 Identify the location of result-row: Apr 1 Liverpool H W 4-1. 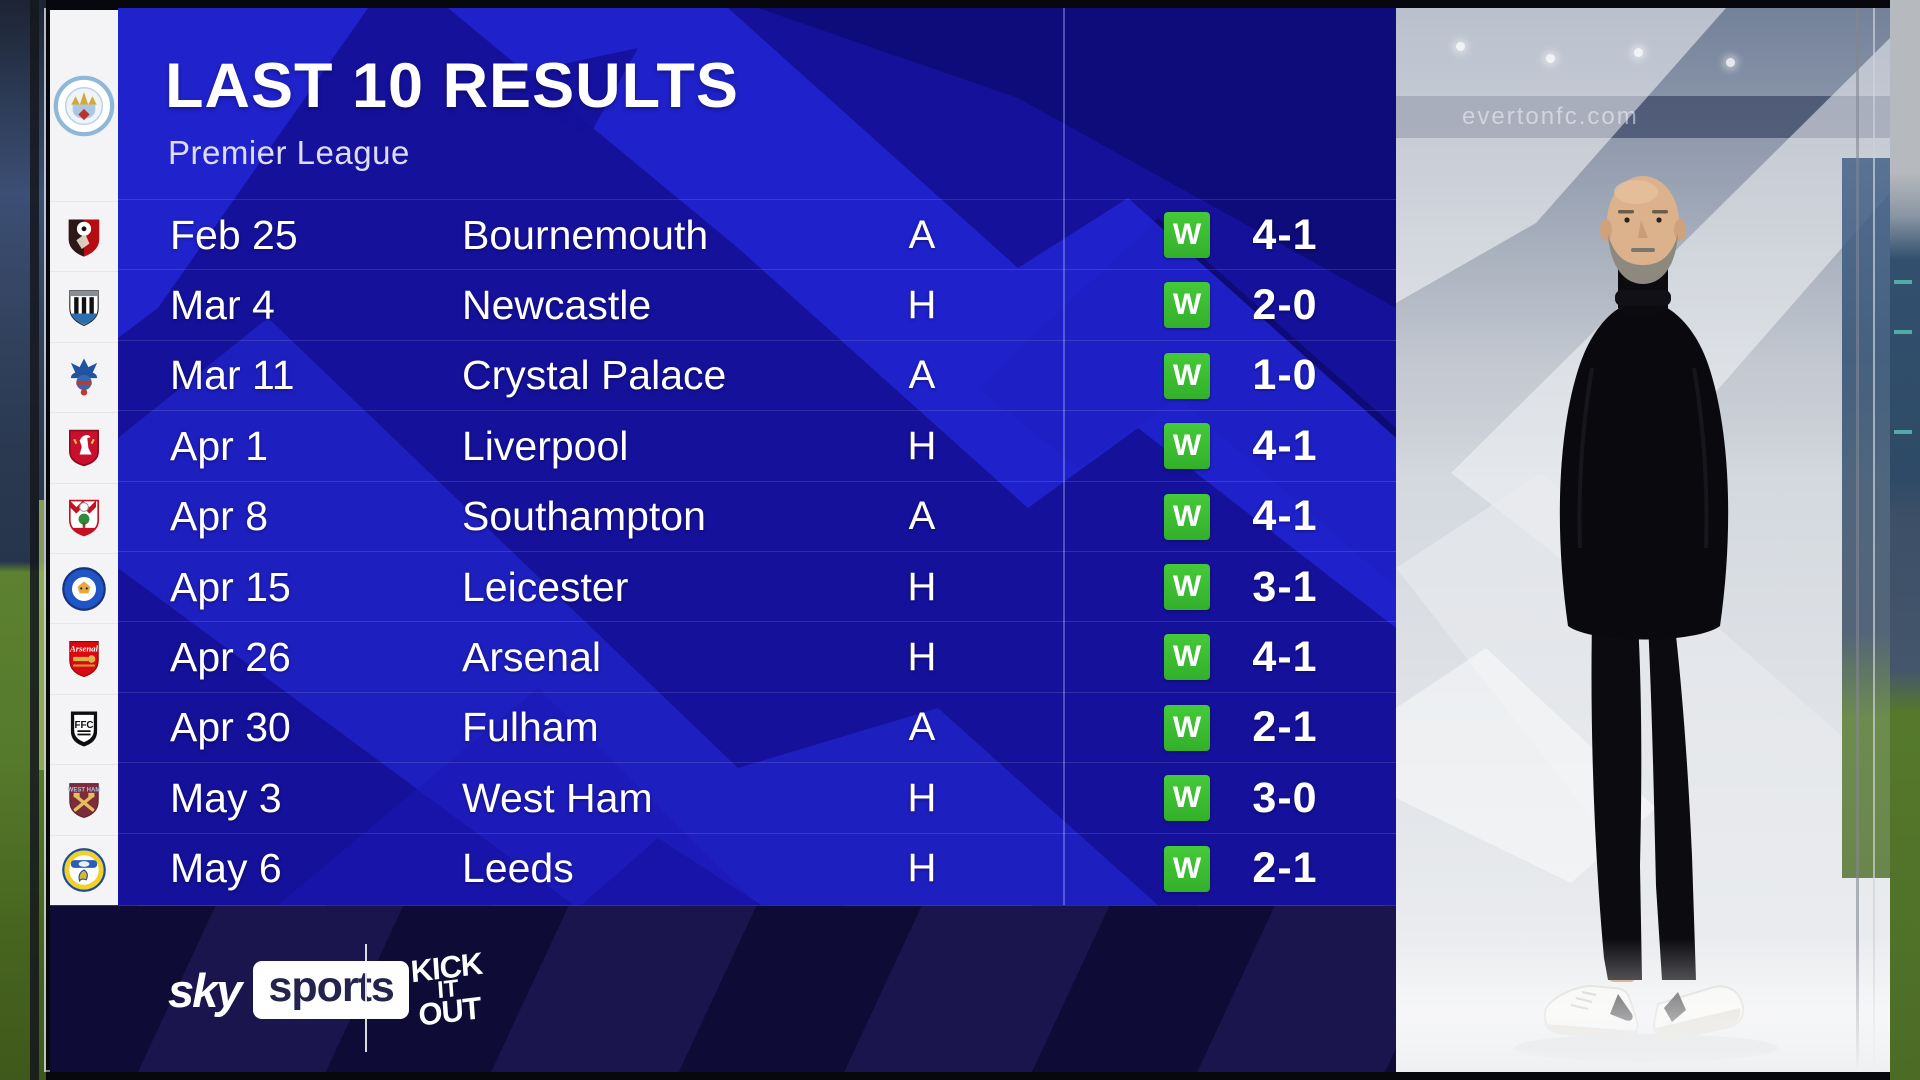
(757, 445).